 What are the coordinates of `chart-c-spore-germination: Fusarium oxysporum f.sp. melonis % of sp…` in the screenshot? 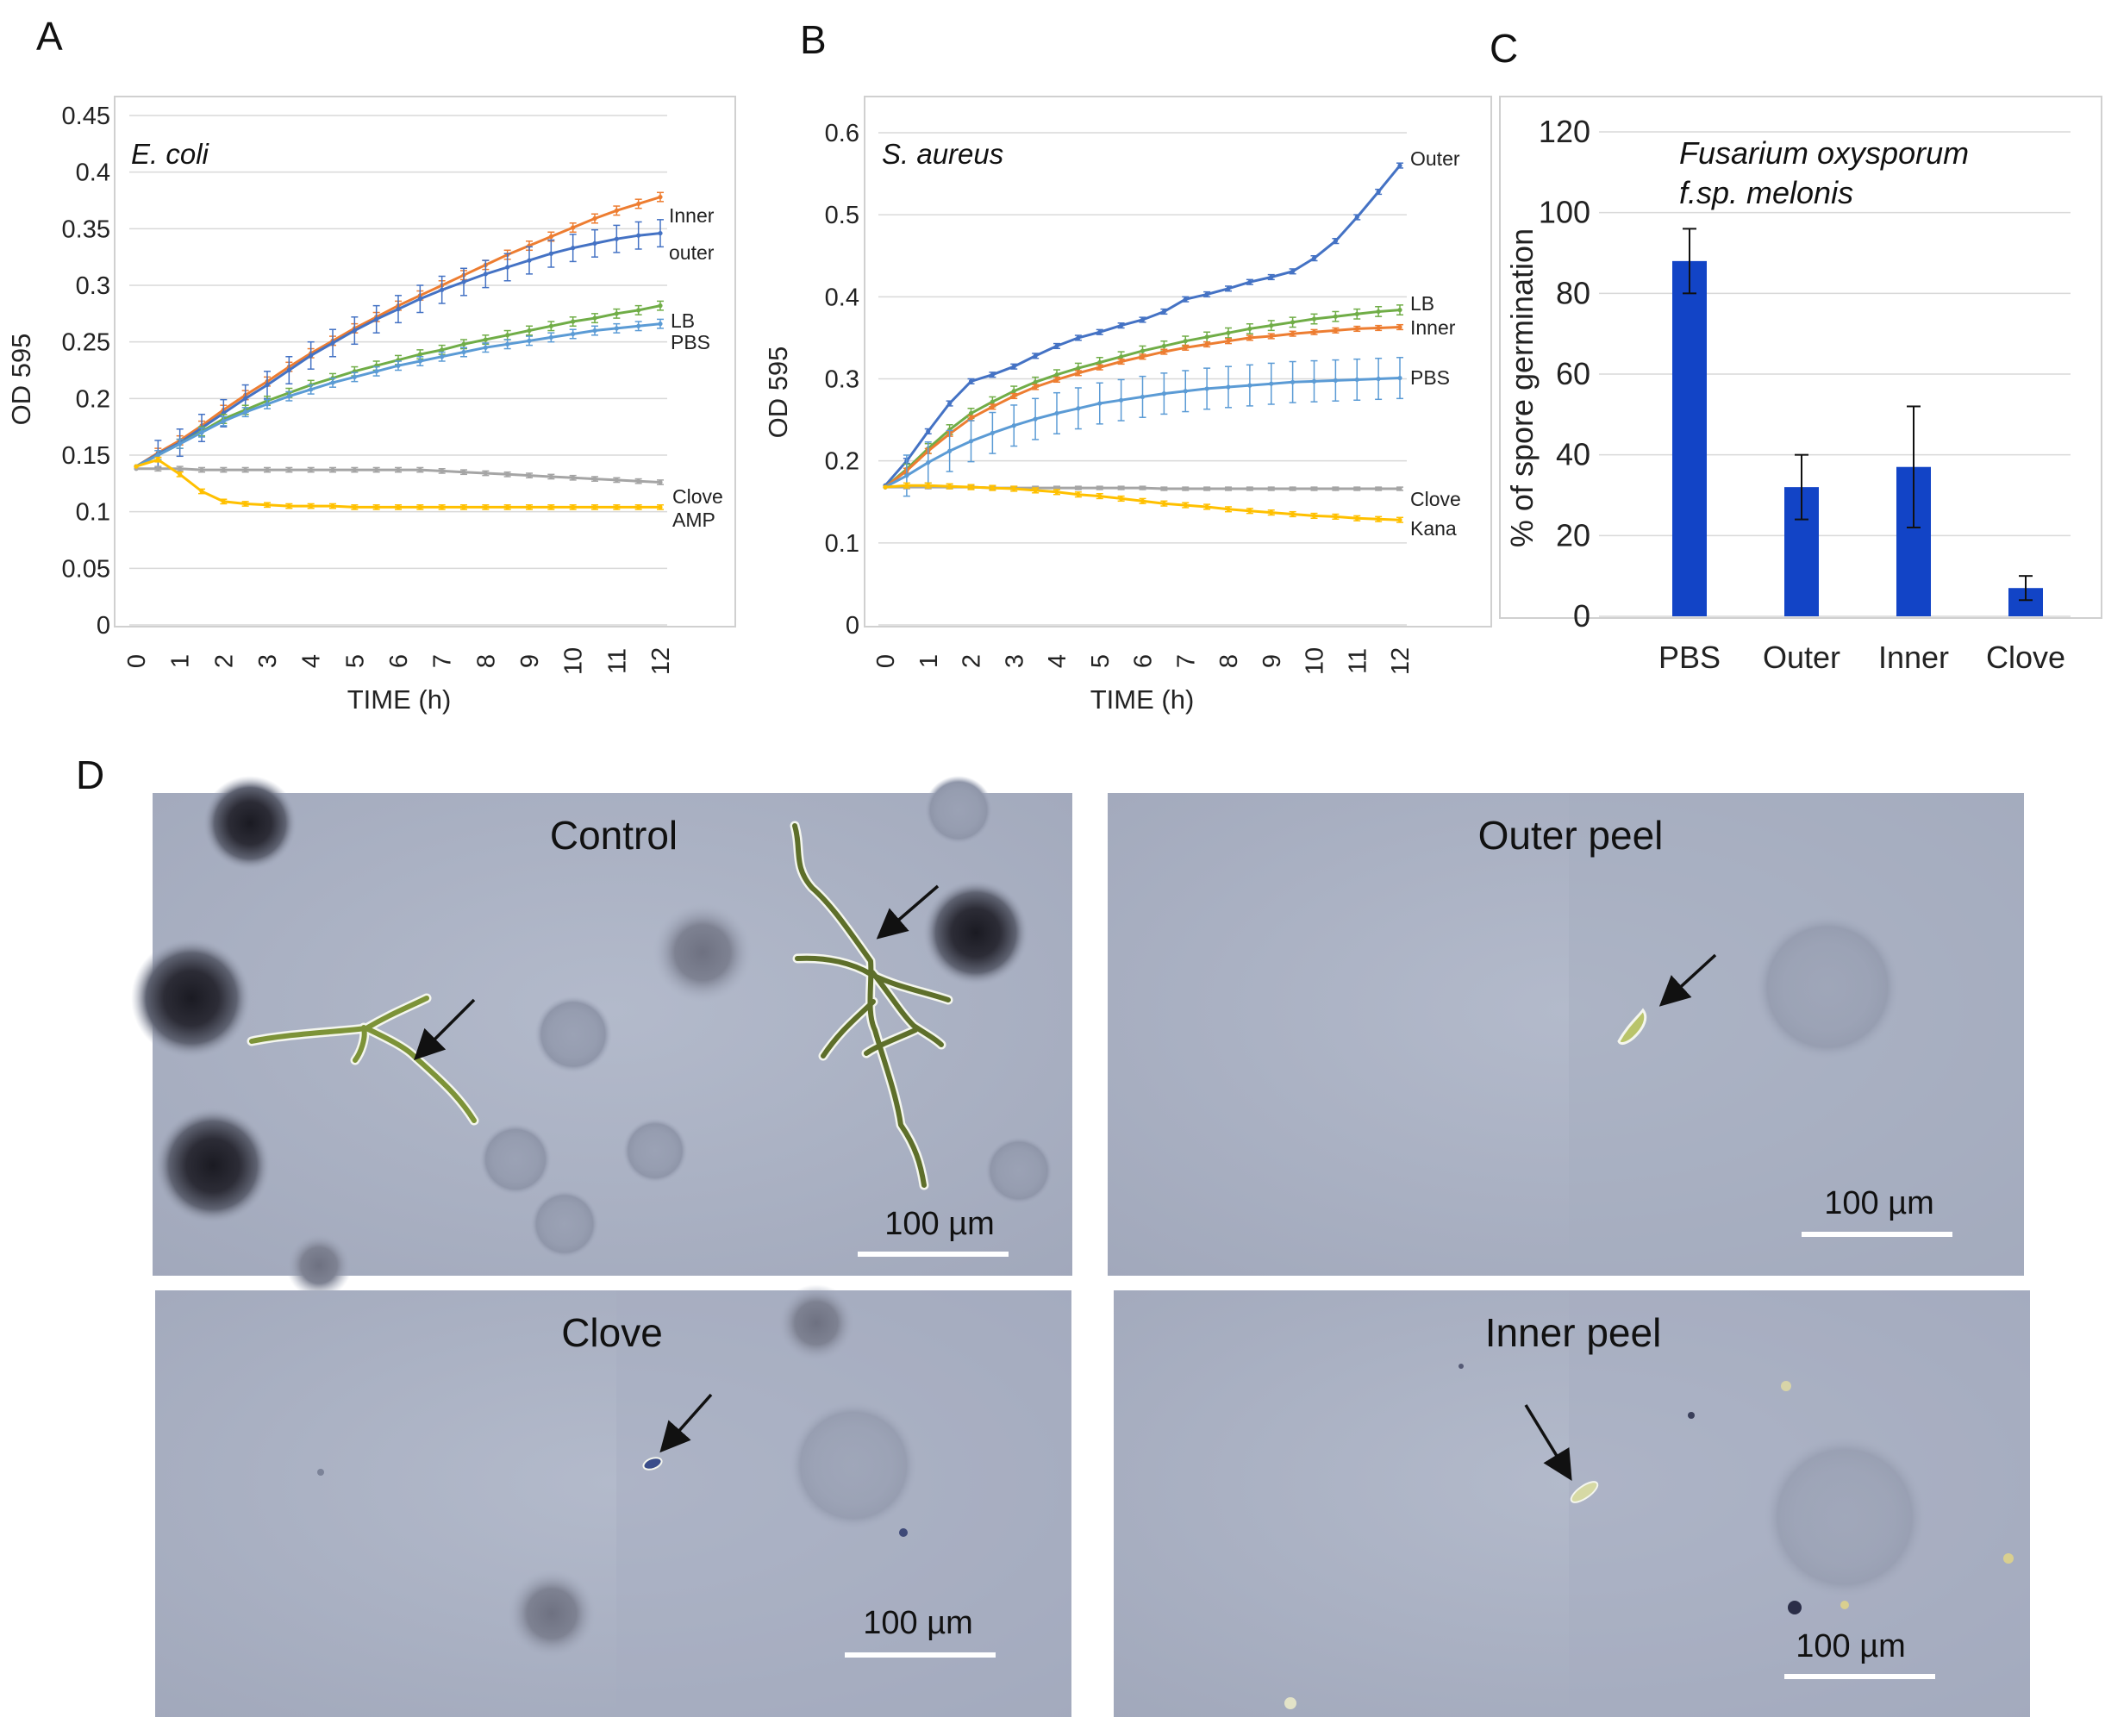 It's located at (1800, 385).